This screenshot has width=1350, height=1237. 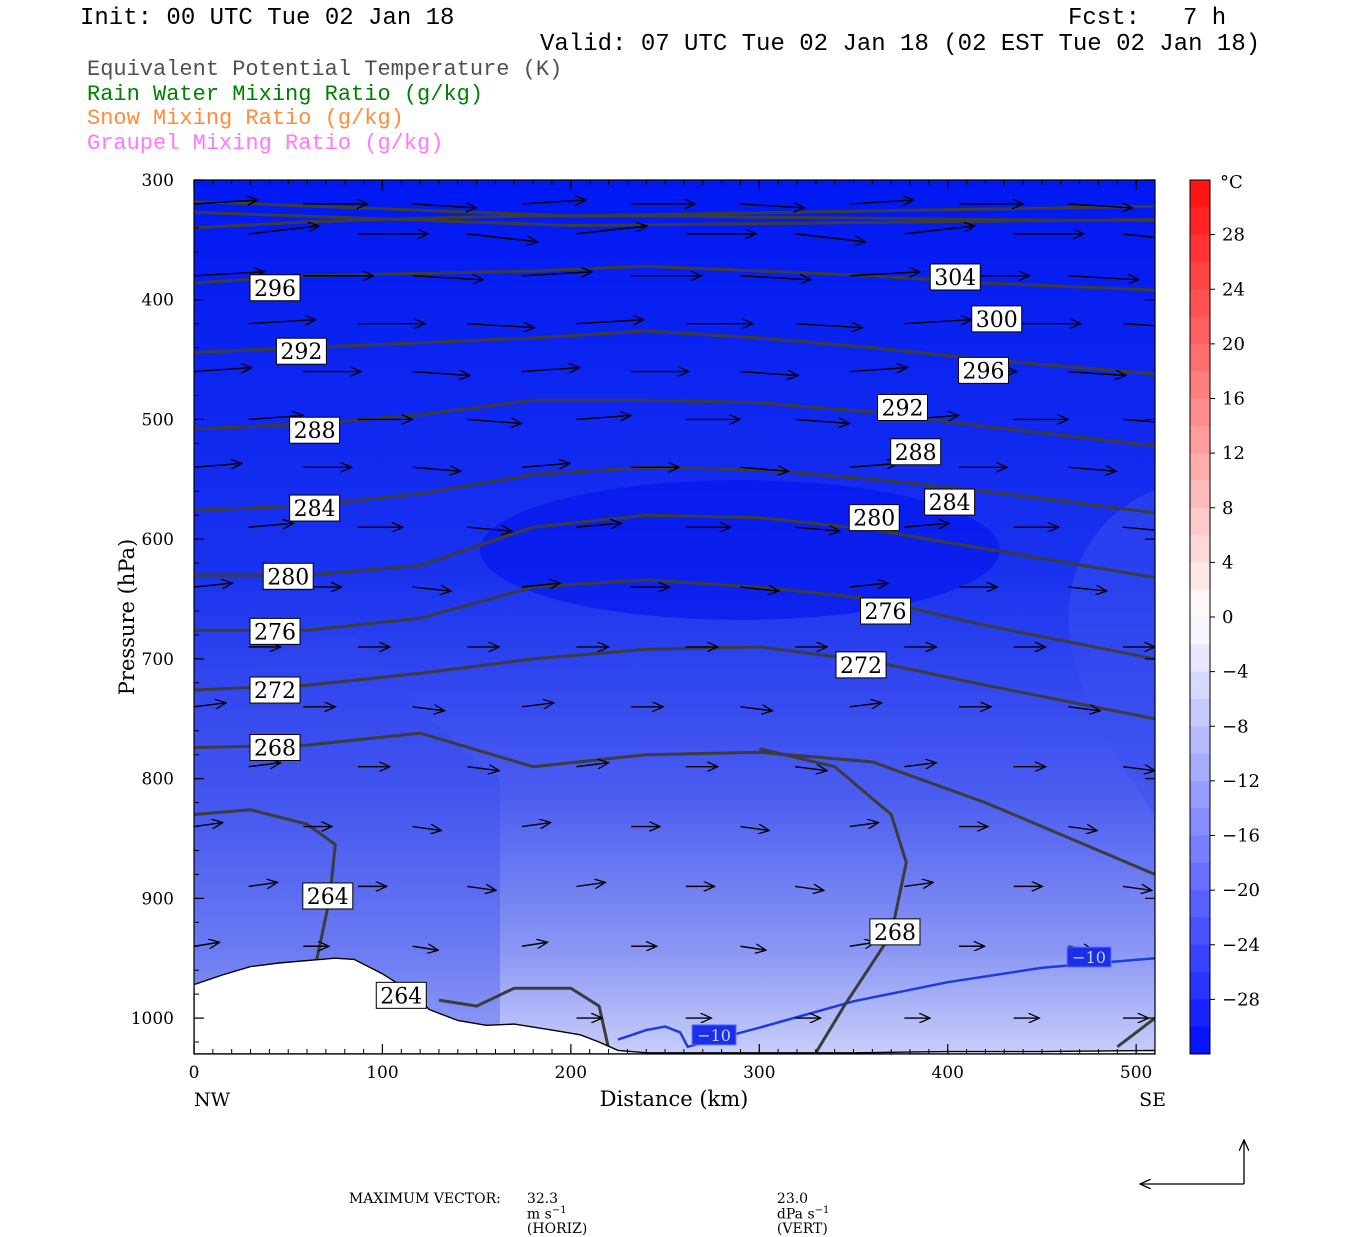 What do you see at coordinates (1233, 453) in the screenshot?
I see `colorbar-label: 12` at bounding box center [1233, 453].